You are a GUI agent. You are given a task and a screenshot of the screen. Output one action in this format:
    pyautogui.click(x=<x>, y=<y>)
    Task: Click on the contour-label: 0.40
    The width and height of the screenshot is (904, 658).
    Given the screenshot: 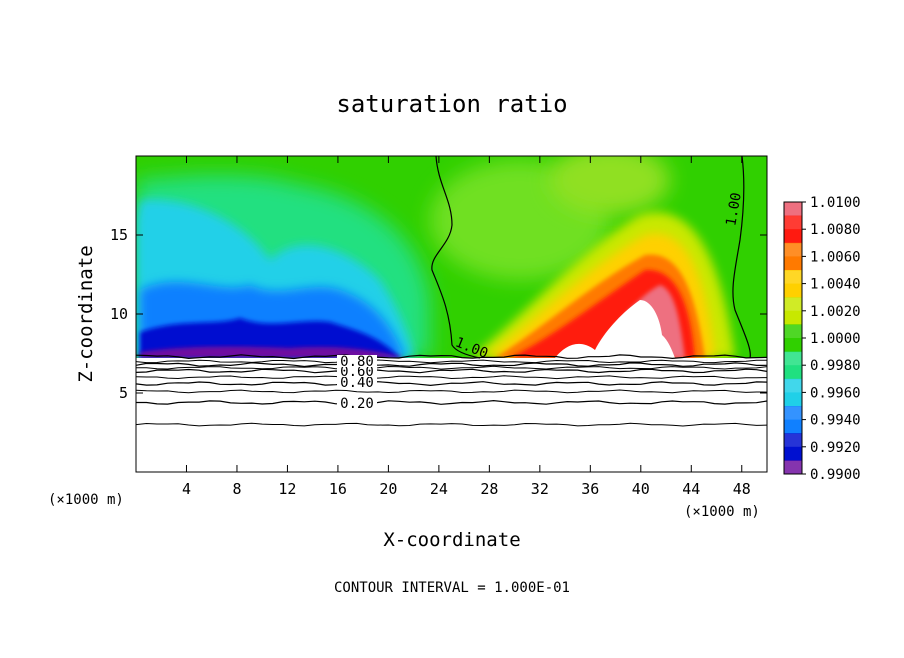 What is the action you would take?
    pyautogui.click(x=357, y=383)
    